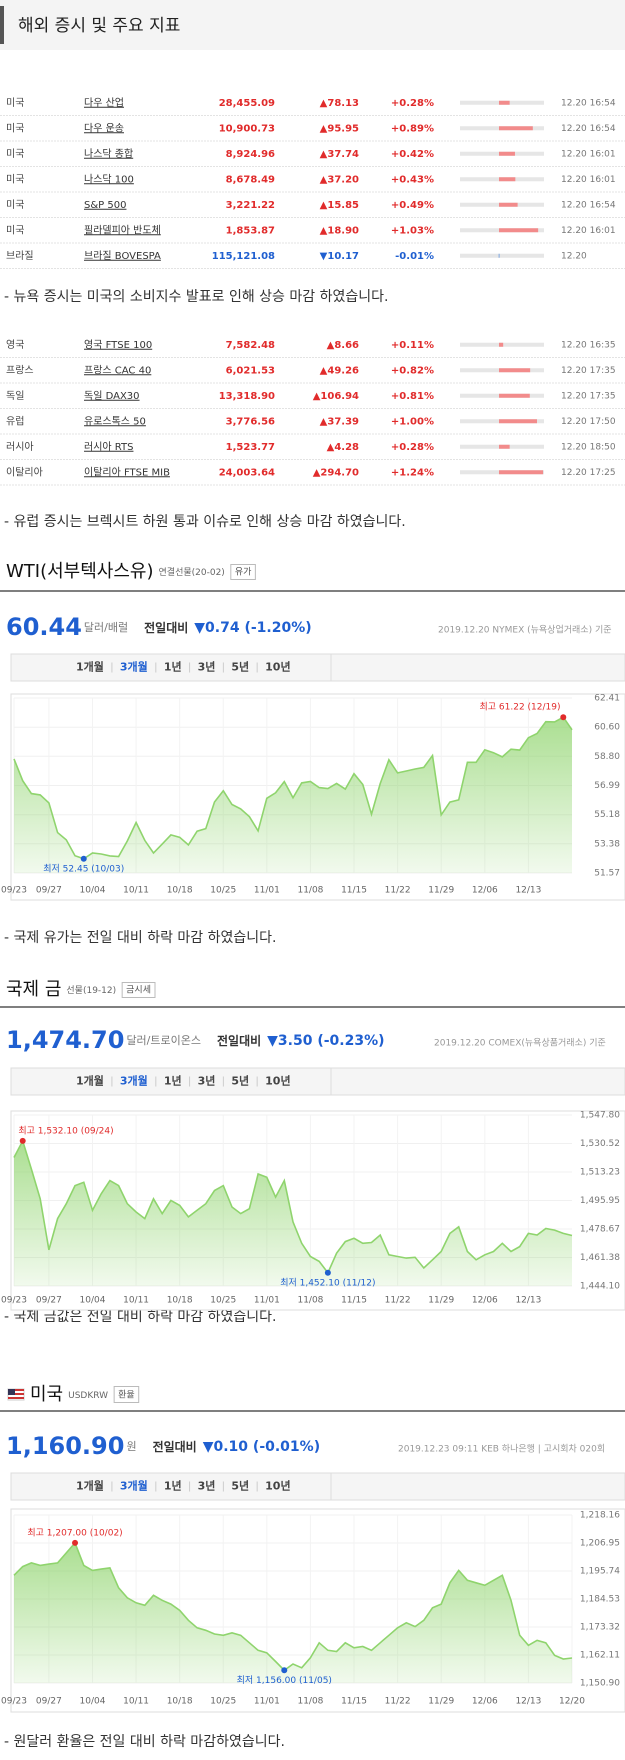 This screenshot has width=625, height=1760. What do you see at coordinates (122, 256) in the screenshot?
I see `index-link: 브라질 BOVESPA` at bounding box center [122, 256].